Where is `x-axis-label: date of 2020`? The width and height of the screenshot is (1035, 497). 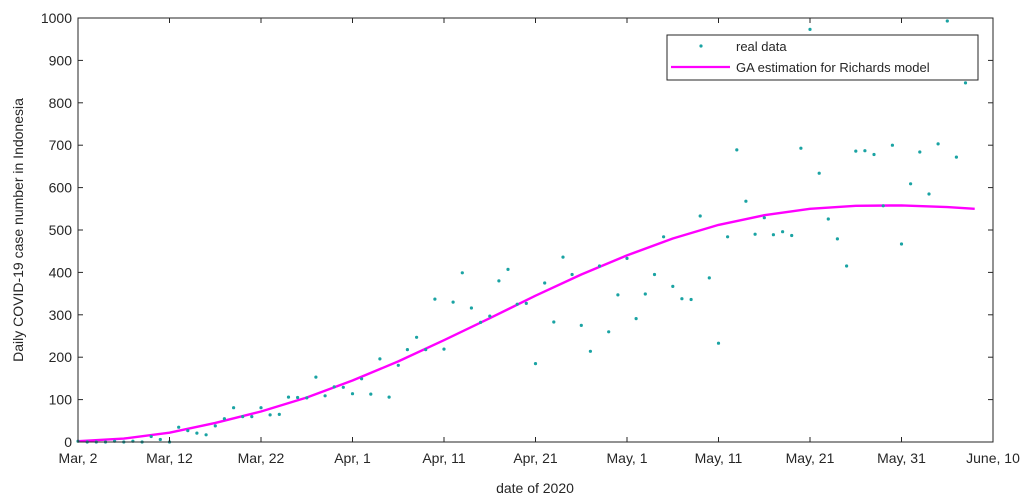 x-axis-label: date of 2020 is located at coordinates (535, 488).